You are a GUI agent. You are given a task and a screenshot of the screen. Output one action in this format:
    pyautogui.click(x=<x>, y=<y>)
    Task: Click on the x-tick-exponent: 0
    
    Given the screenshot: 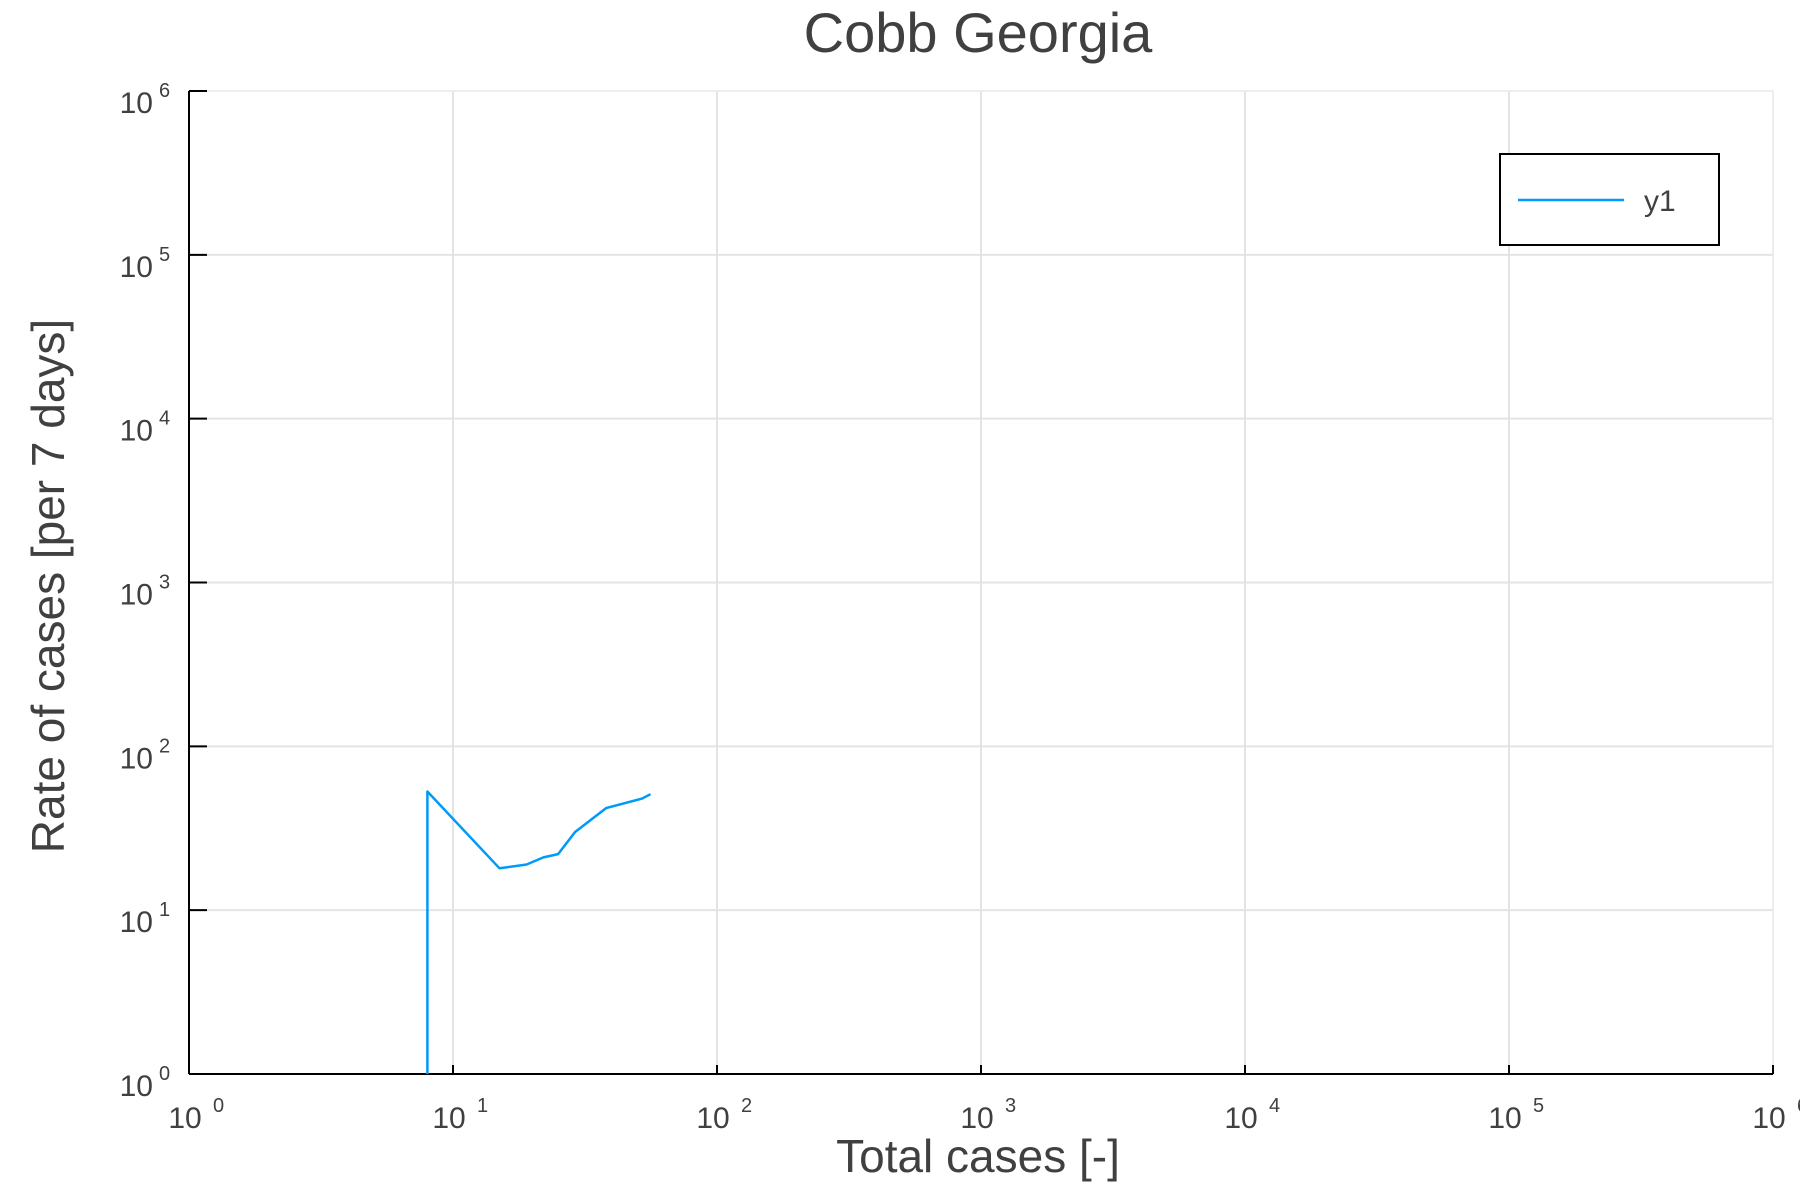 What is the action you would take?
    pyautogui.click(x=218, y=1106)
    